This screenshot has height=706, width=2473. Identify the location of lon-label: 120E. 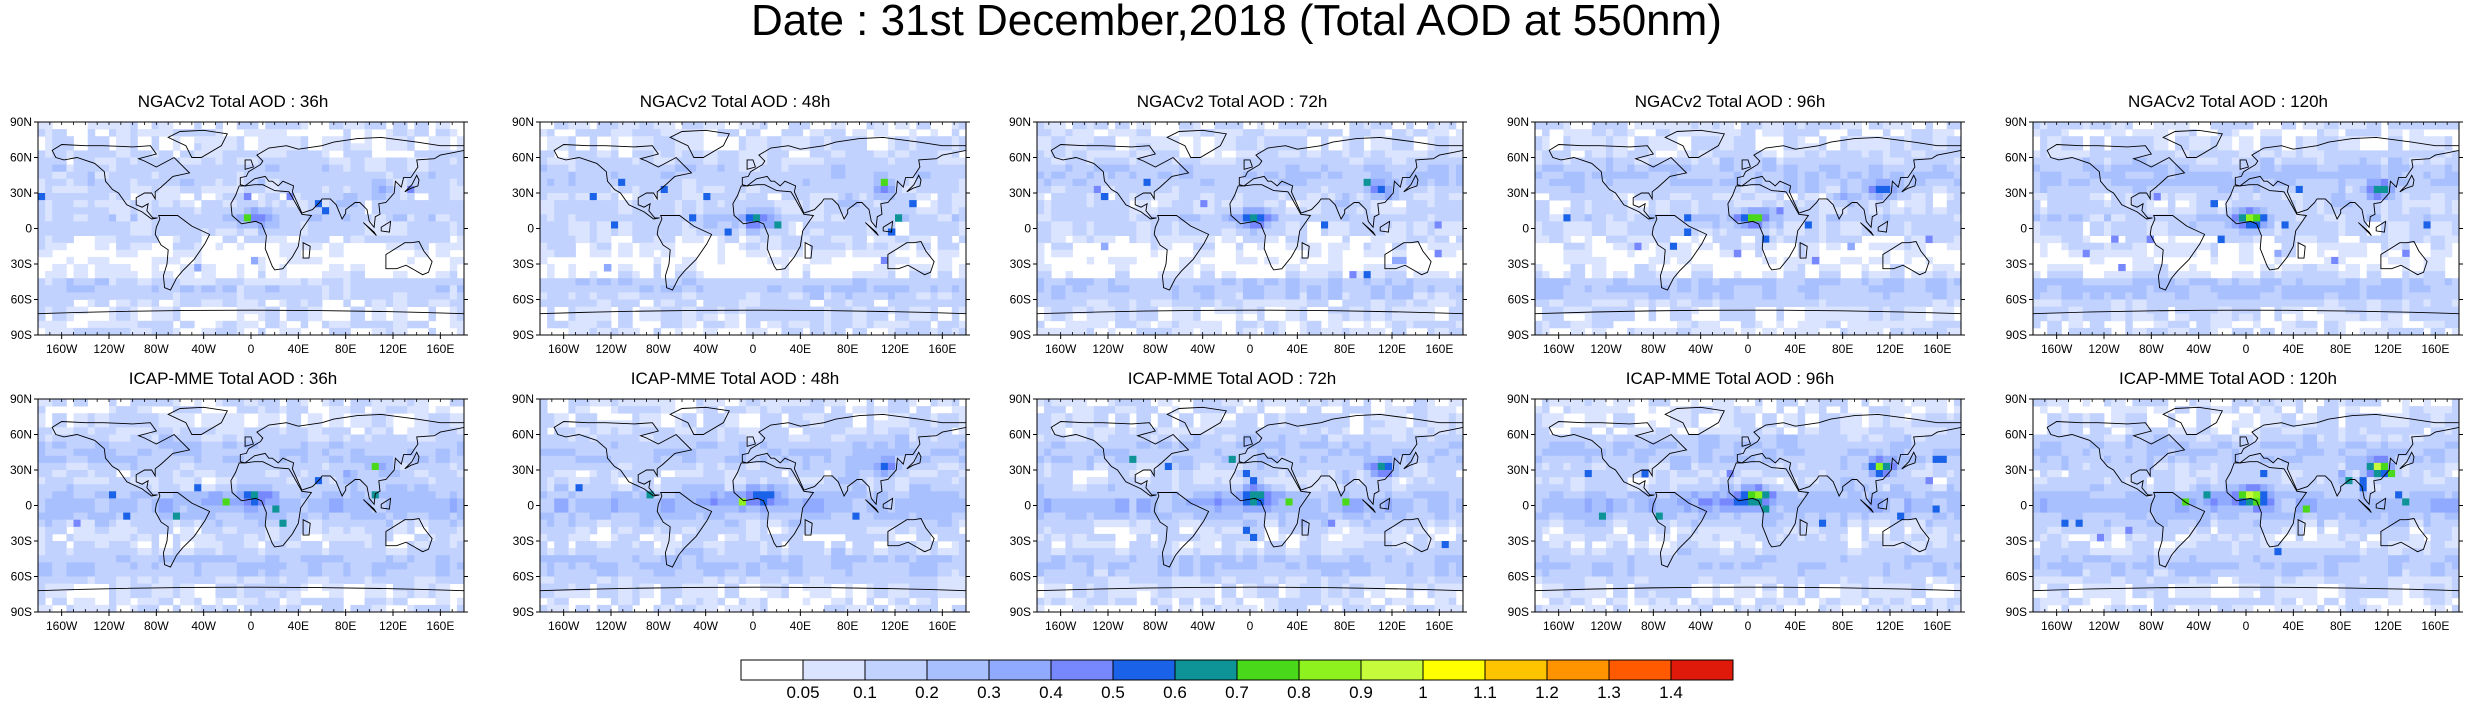
(895, 349).